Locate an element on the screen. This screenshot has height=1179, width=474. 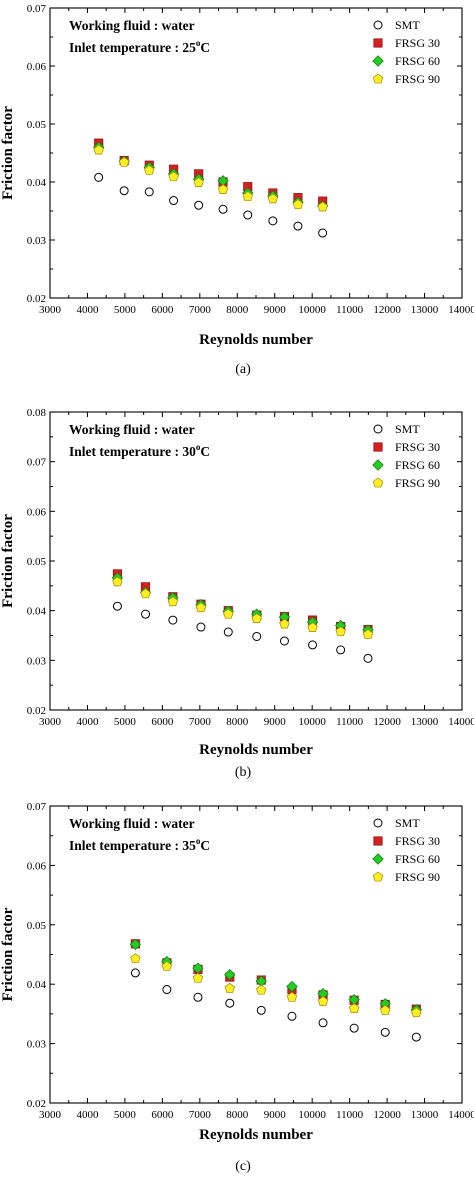
annotation-temp-value: Inlet temperature : 25 is located at coordinates (132, 47).